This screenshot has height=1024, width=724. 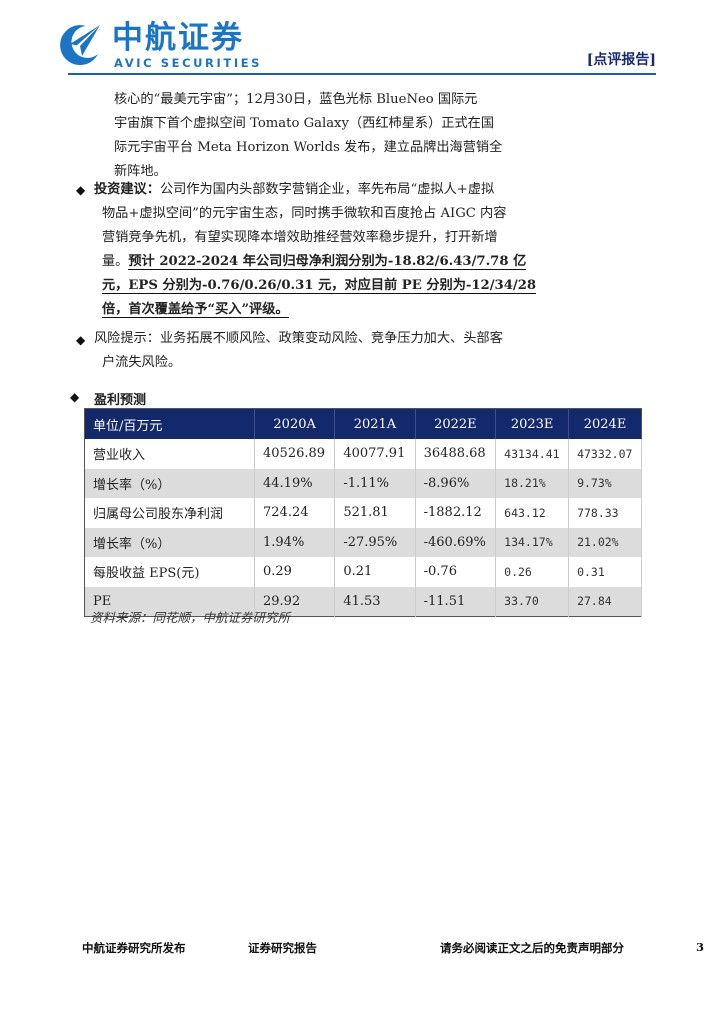 What do you see at coordinates (295, 542) in the screenshot?
I see `table-cell: 1.94%` at bounding box center [295, 542].